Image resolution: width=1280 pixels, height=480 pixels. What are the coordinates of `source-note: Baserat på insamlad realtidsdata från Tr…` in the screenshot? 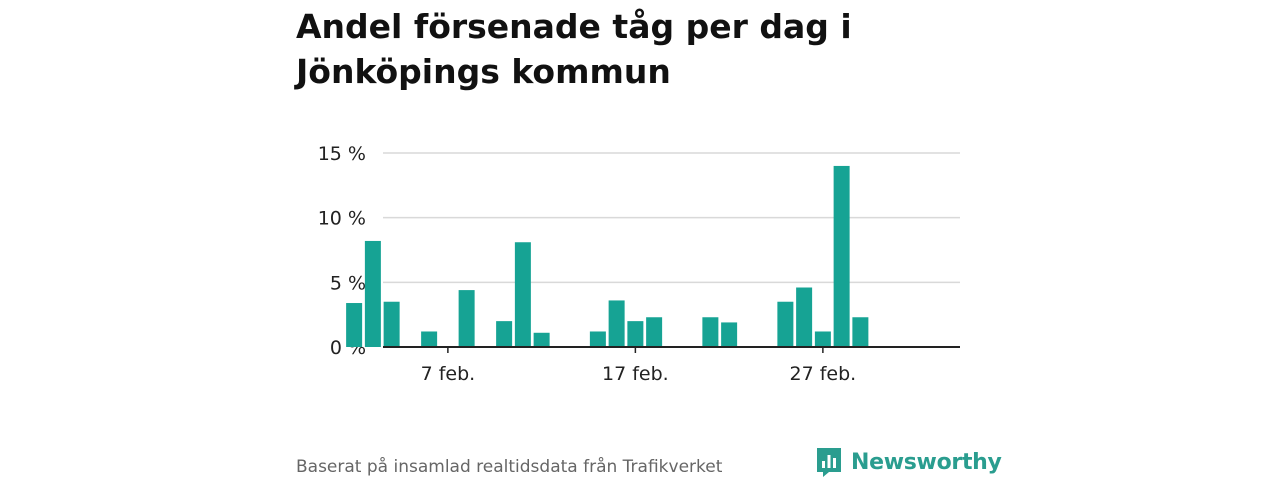 It's located at (509, 467).